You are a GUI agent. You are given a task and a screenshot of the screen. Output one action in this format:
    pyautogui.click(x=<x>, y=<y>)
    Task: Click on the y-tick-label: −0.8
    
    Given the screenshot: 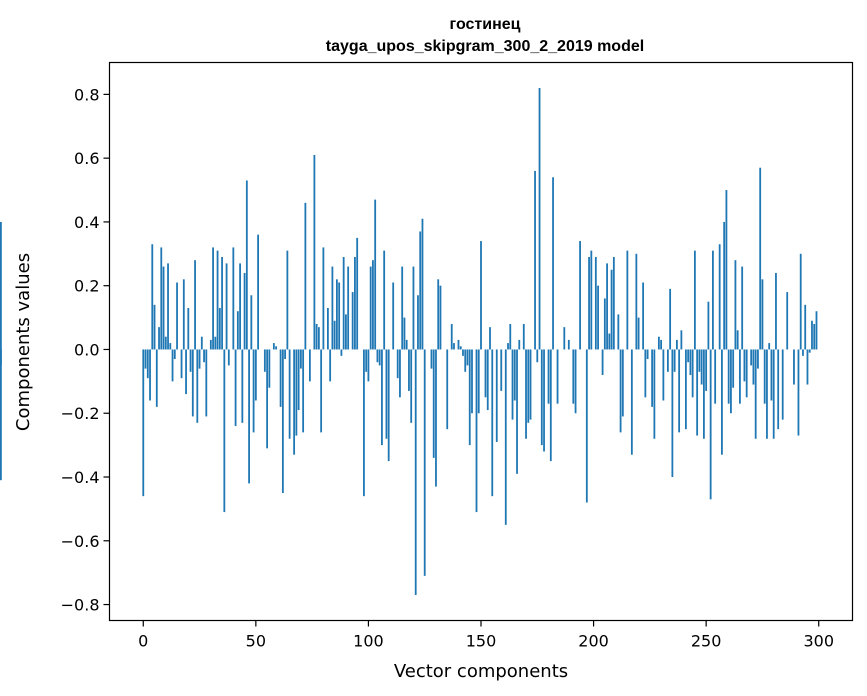 What is the action you would take?
    pyautogui.click(x=80, y=605)
    